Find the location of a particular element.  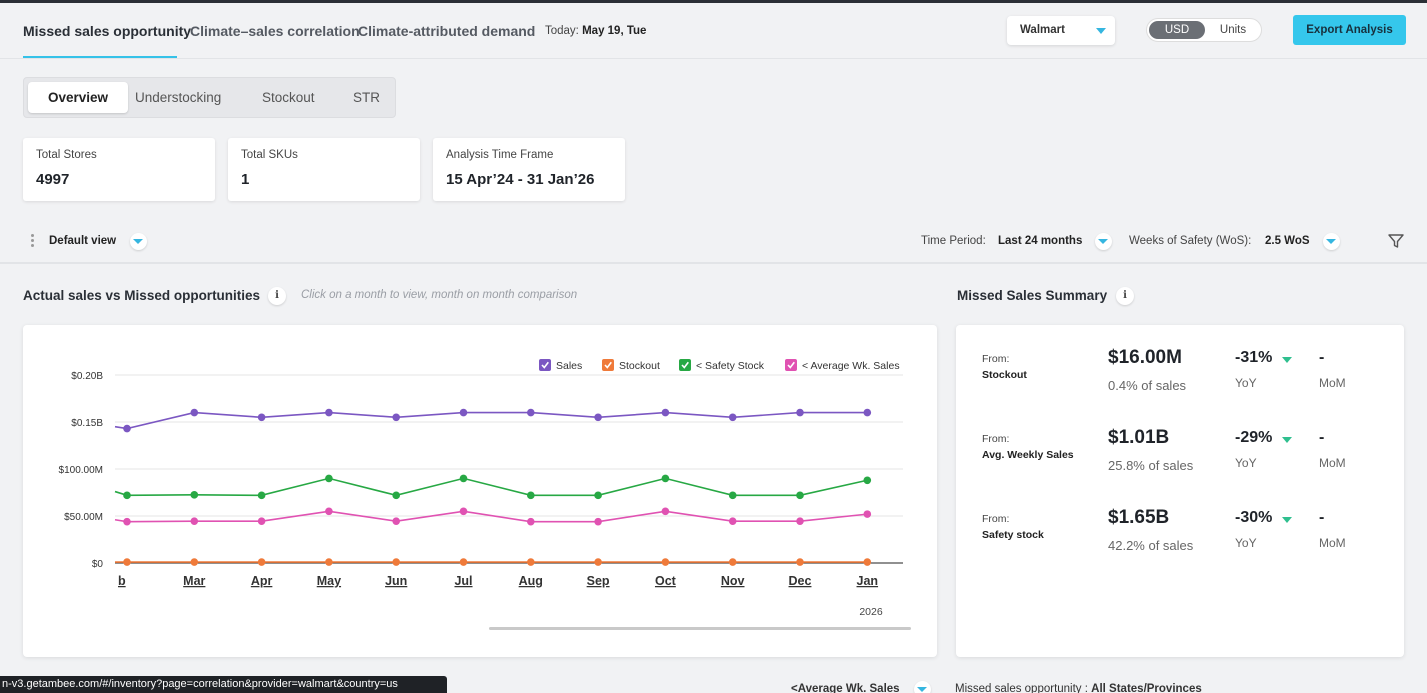

retailer-dropdown: Walmart is located at coordinates (1061, 30).